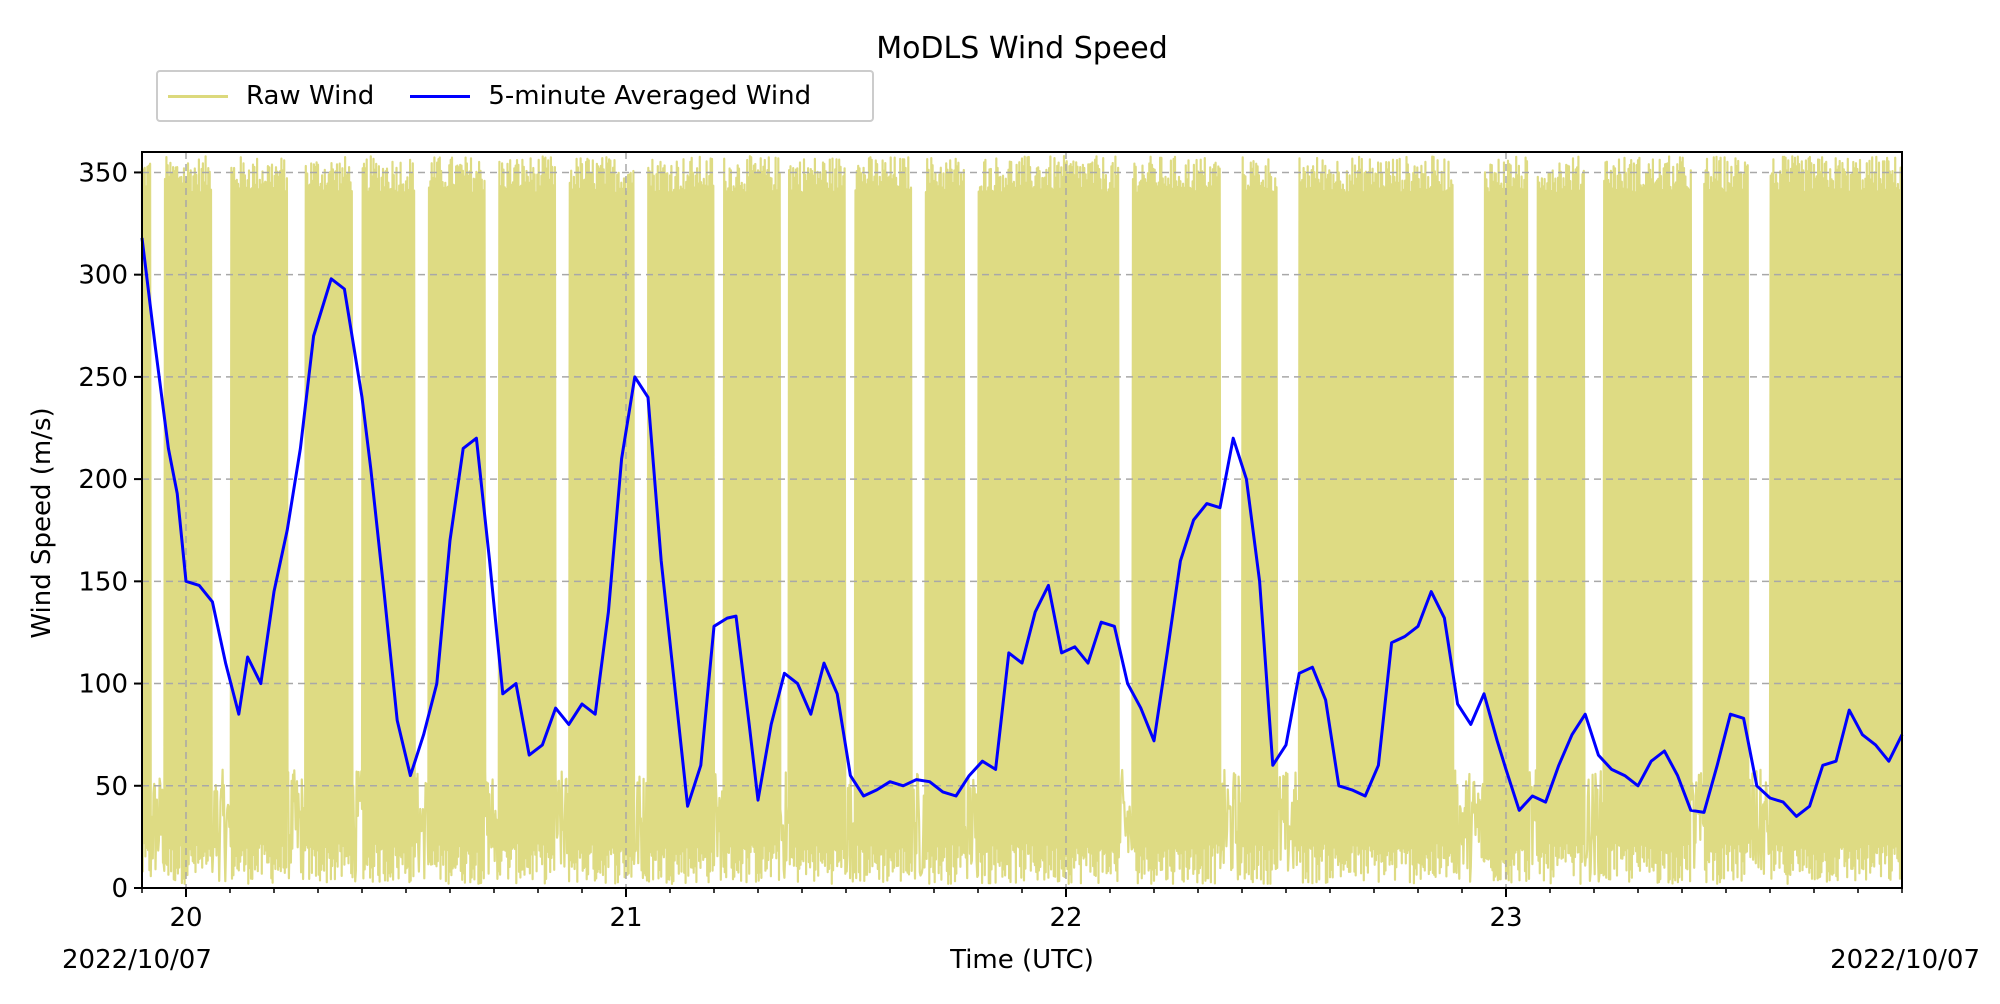 The width and height of the screenshot is (2000, 1004). I want to click on legend-swatch-averaged-wind, so click(440, 96).